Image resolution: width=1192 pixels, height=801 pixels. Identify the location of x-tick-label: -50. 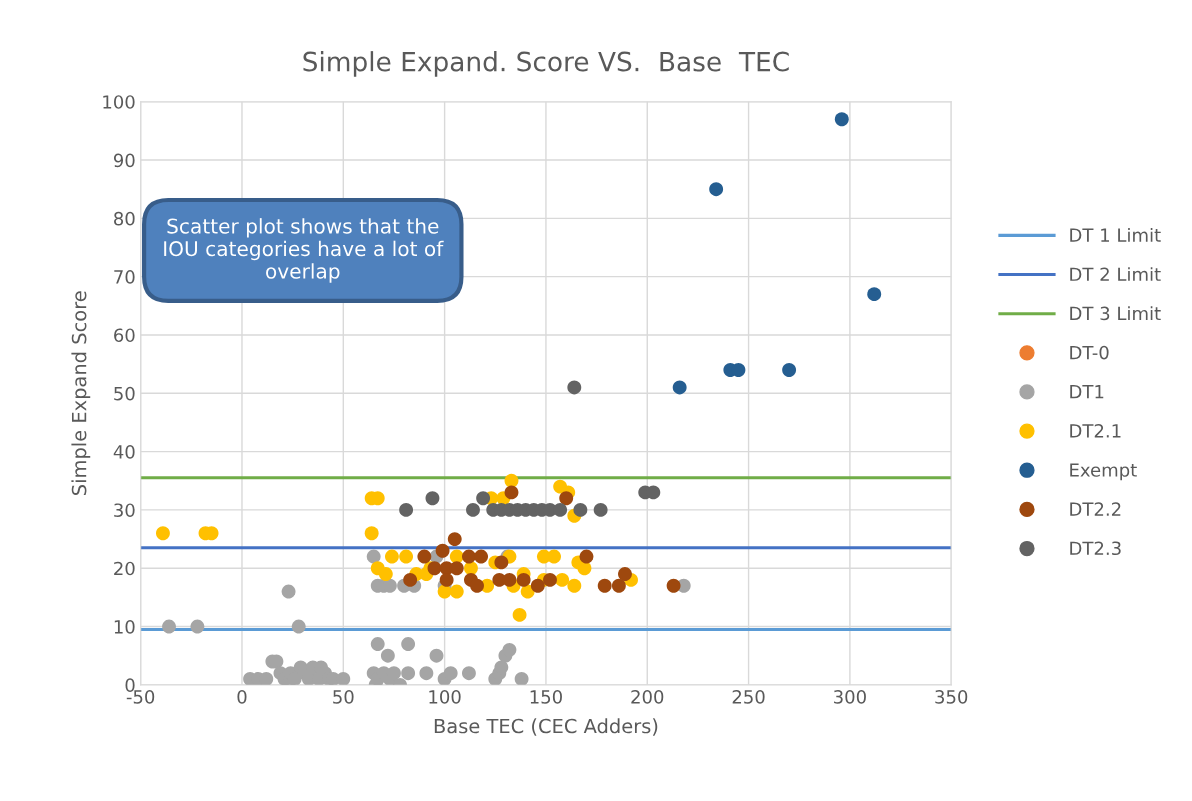
(140, 697).